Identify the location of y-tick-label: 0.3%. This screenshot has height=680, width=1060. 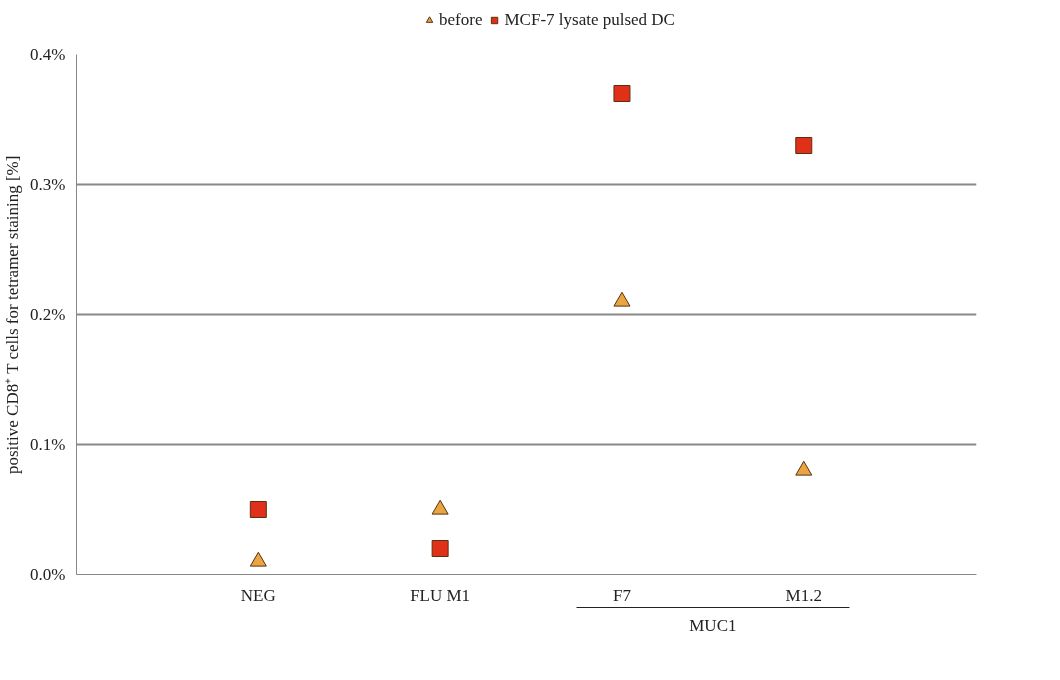
(48, 184).